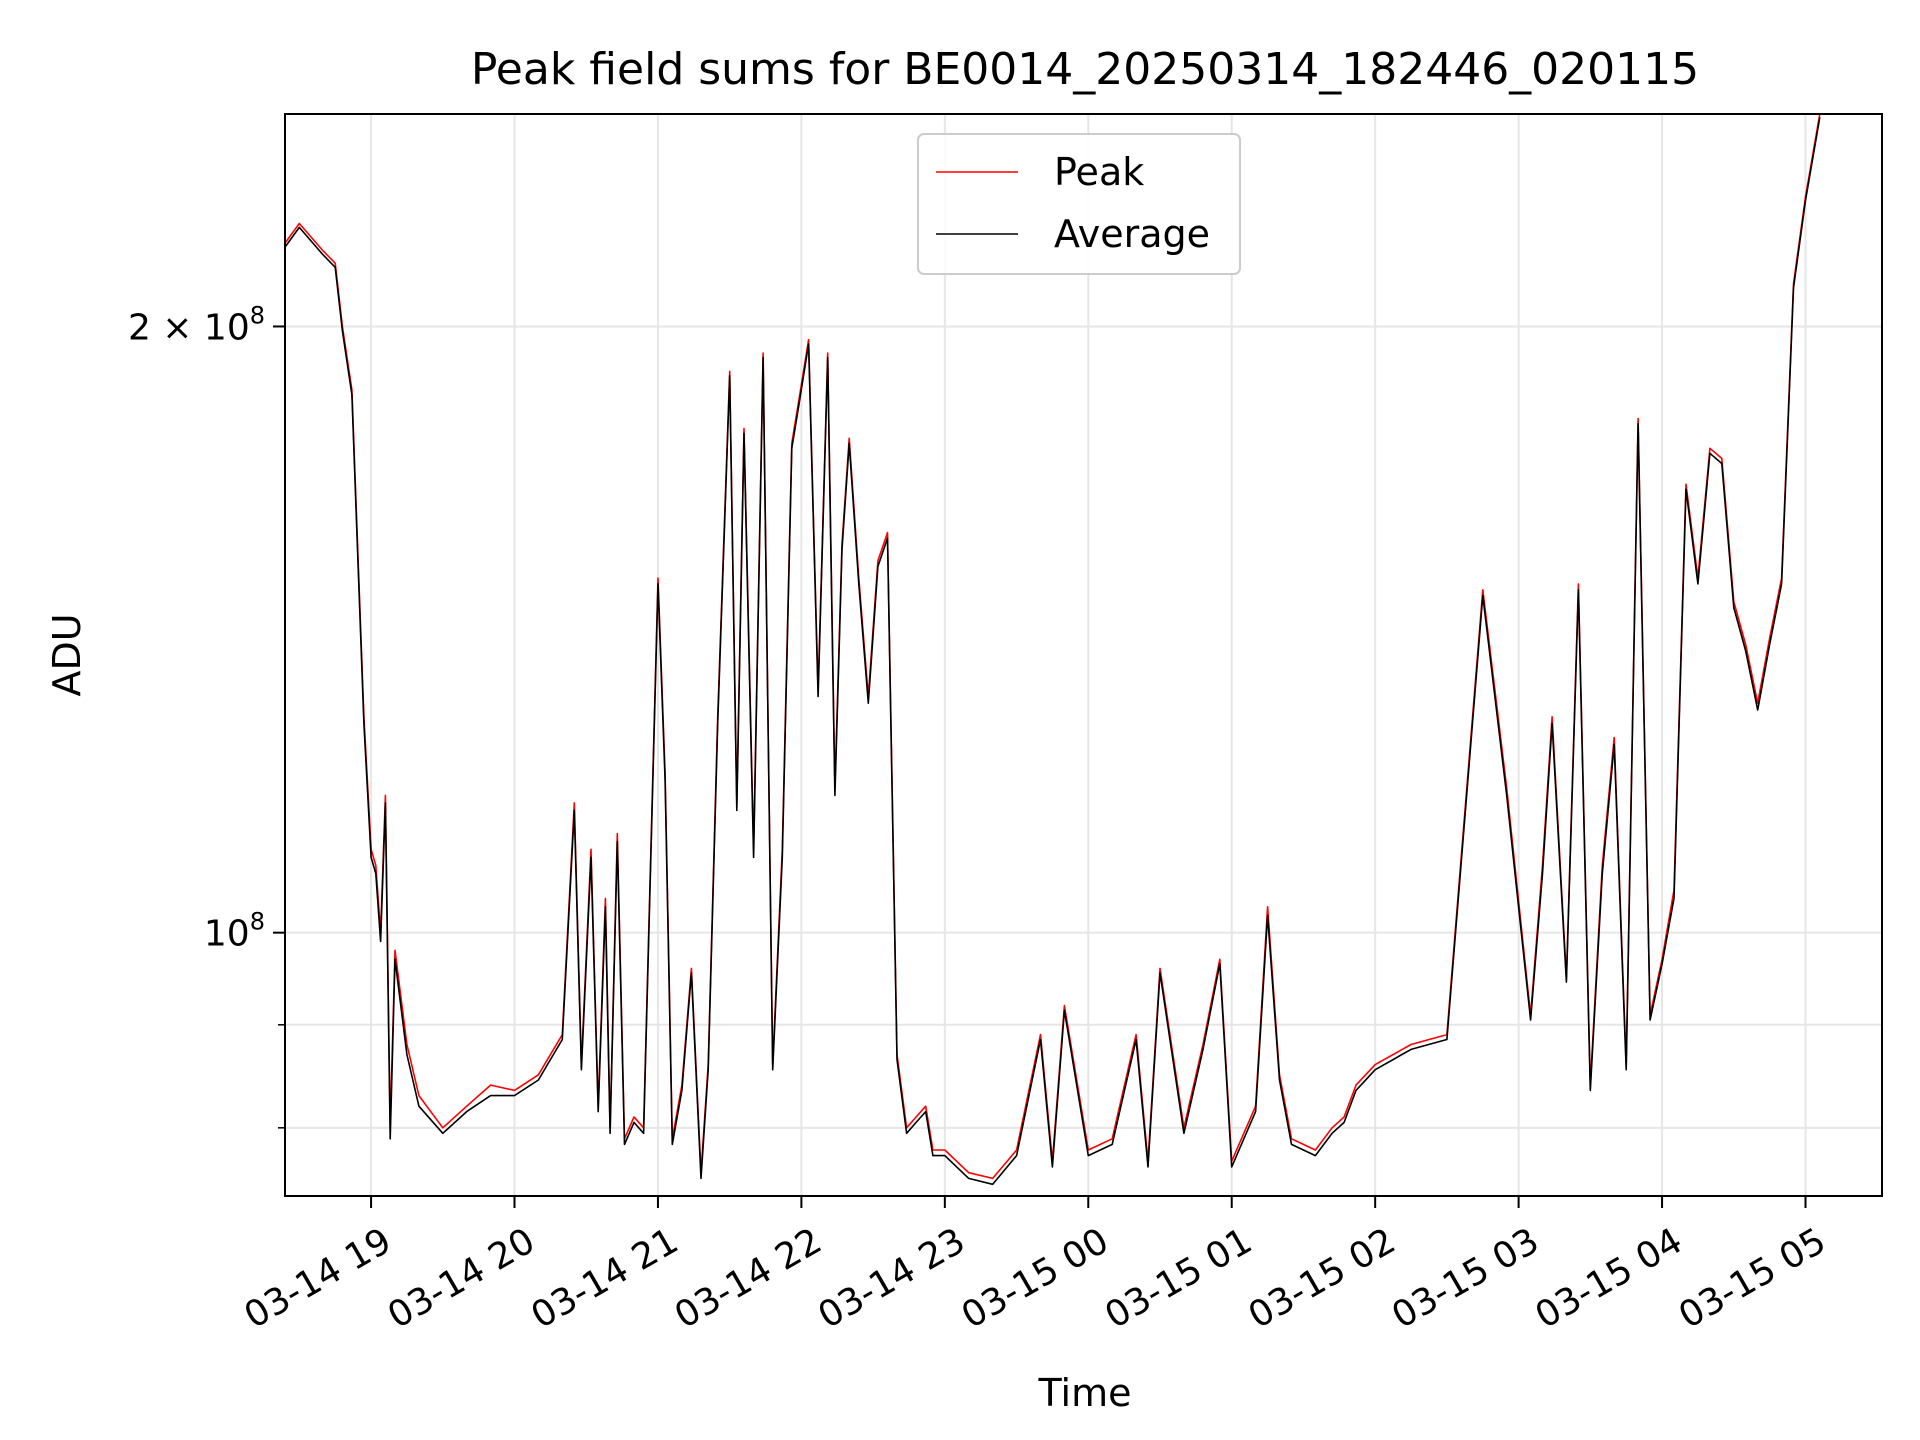 The height and width of the screenshot is (1440, 1920). What do you see at coordinates (227, 934) in the screenshot?
I see `y-tick-label-base: 10` at bounding box center [227, 934].